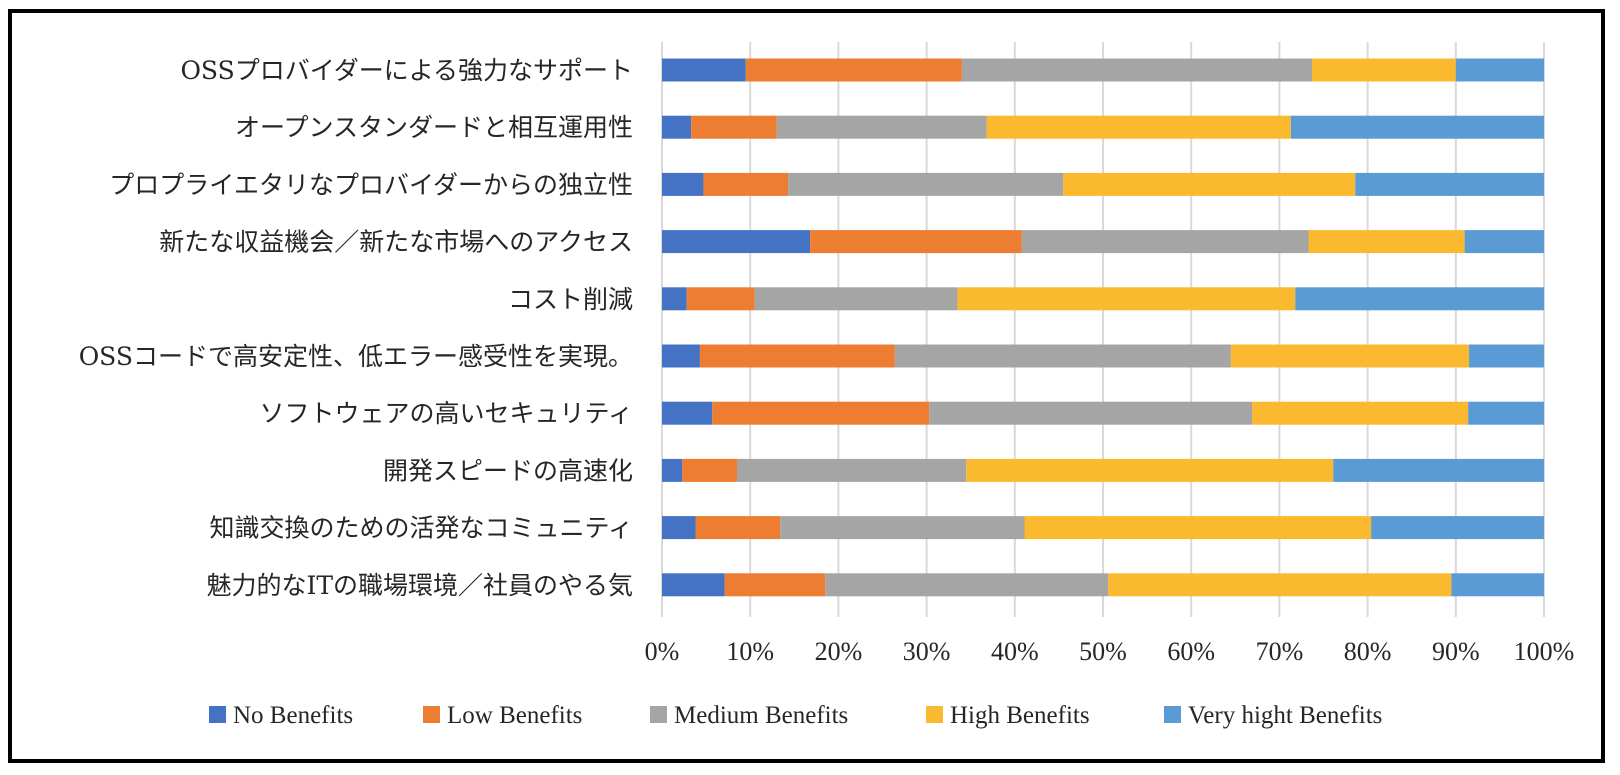 The width and height of the screenshot is (1620, 775). What do you see at coordinates (396, 242) in the screenshot?
I see `category-label: 新たな収益機会／新たな市場へのアクセス` at bounding box center [396, 242].